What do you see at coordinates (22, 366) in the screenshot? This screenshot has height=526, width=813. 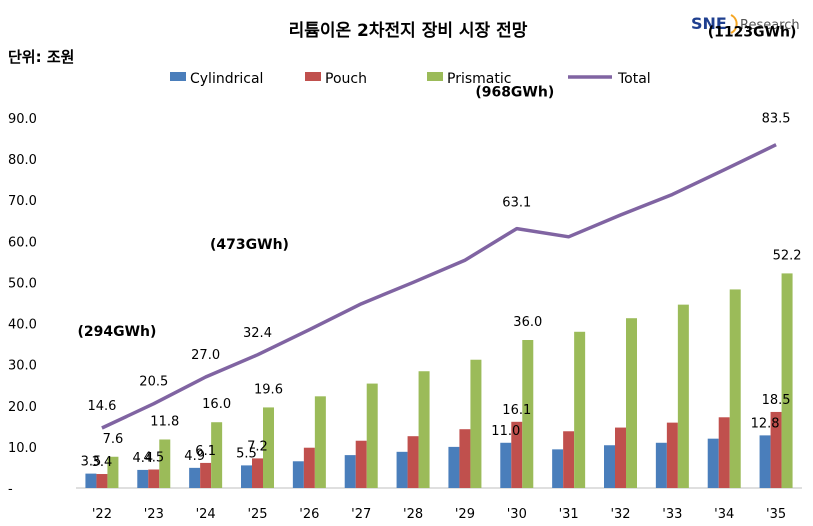 I see `y-tick-label: 30.0` at bounding box center [22, 366].